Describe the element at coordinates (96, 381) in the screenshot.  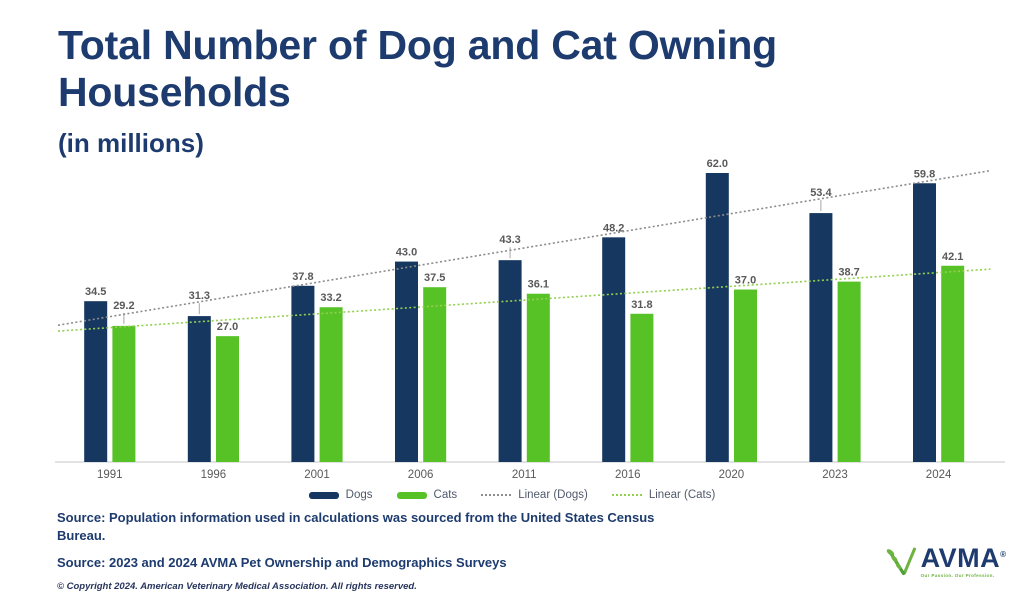
I see `bar-dogs-1991` at that location.